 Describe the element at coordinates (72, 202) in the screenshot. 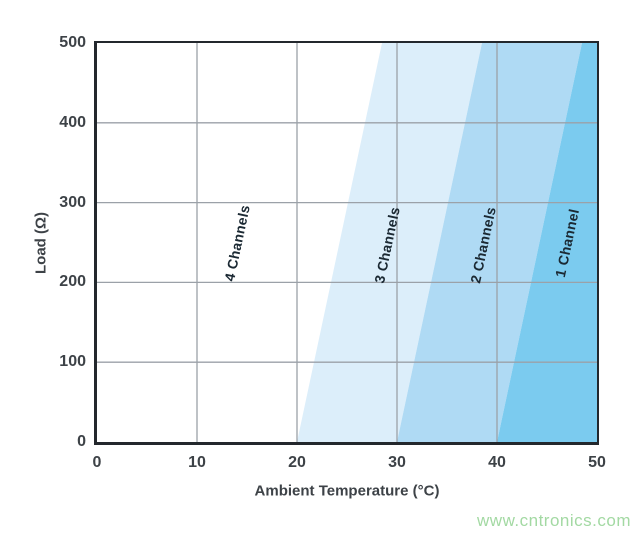

I see `y-tick-label-300: 300` at that location.